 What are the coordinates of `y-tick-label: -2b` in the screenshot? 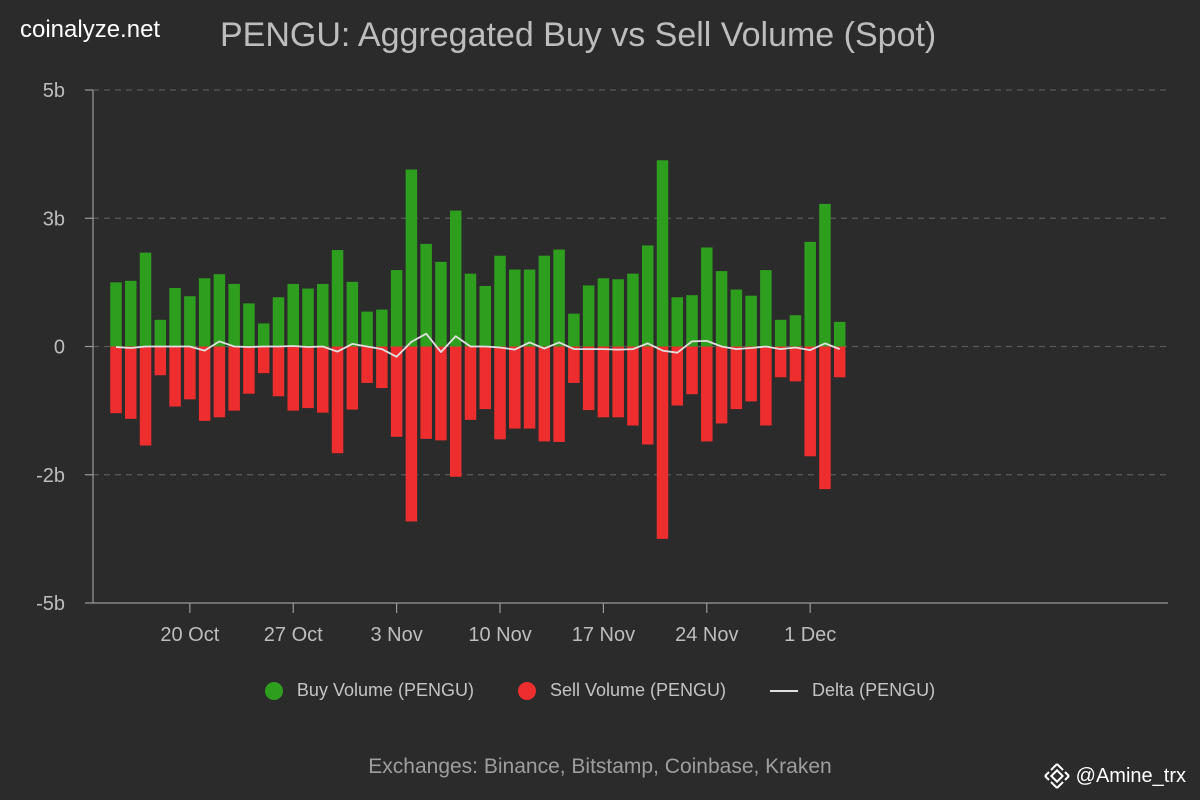 It's located at (50, 476).